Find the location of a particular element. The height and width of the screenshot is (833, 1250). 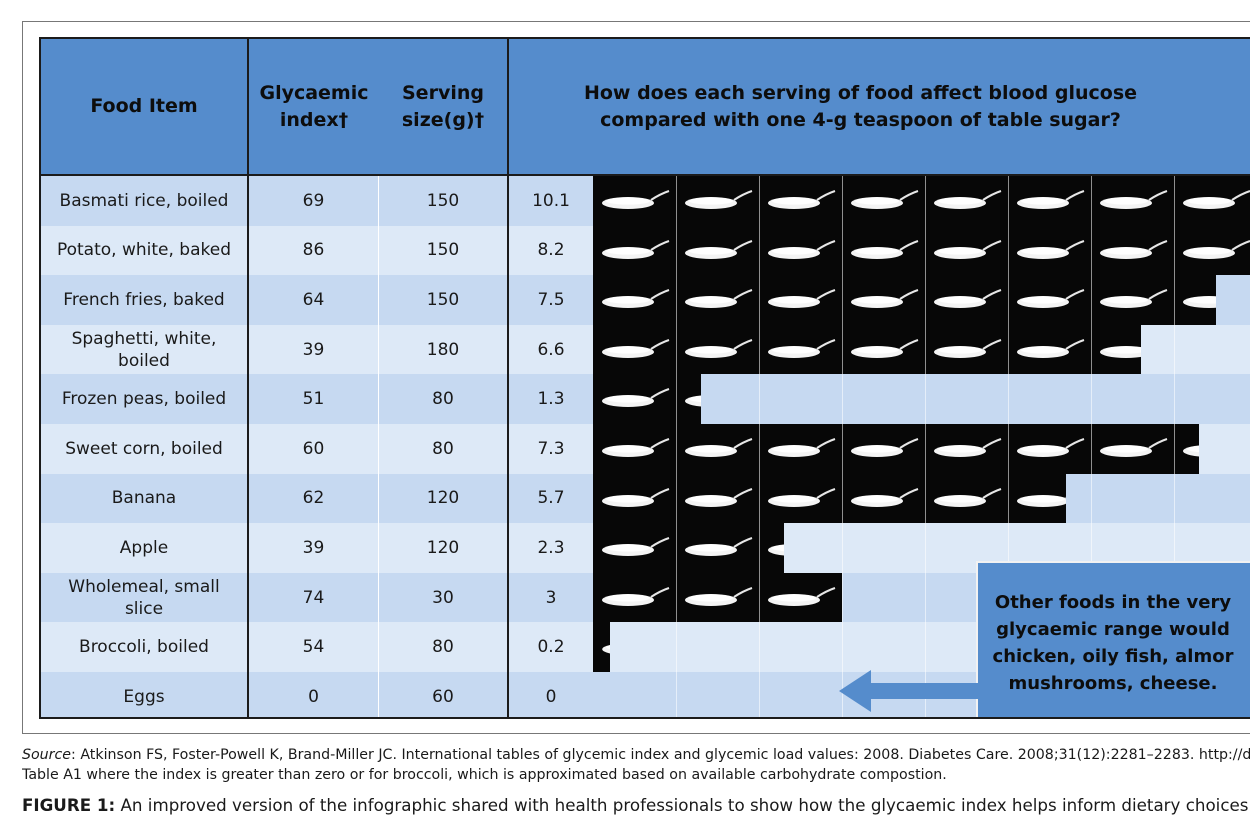

header-serving-size-label: Serving size(g)† is located at coordinates (443, 106).